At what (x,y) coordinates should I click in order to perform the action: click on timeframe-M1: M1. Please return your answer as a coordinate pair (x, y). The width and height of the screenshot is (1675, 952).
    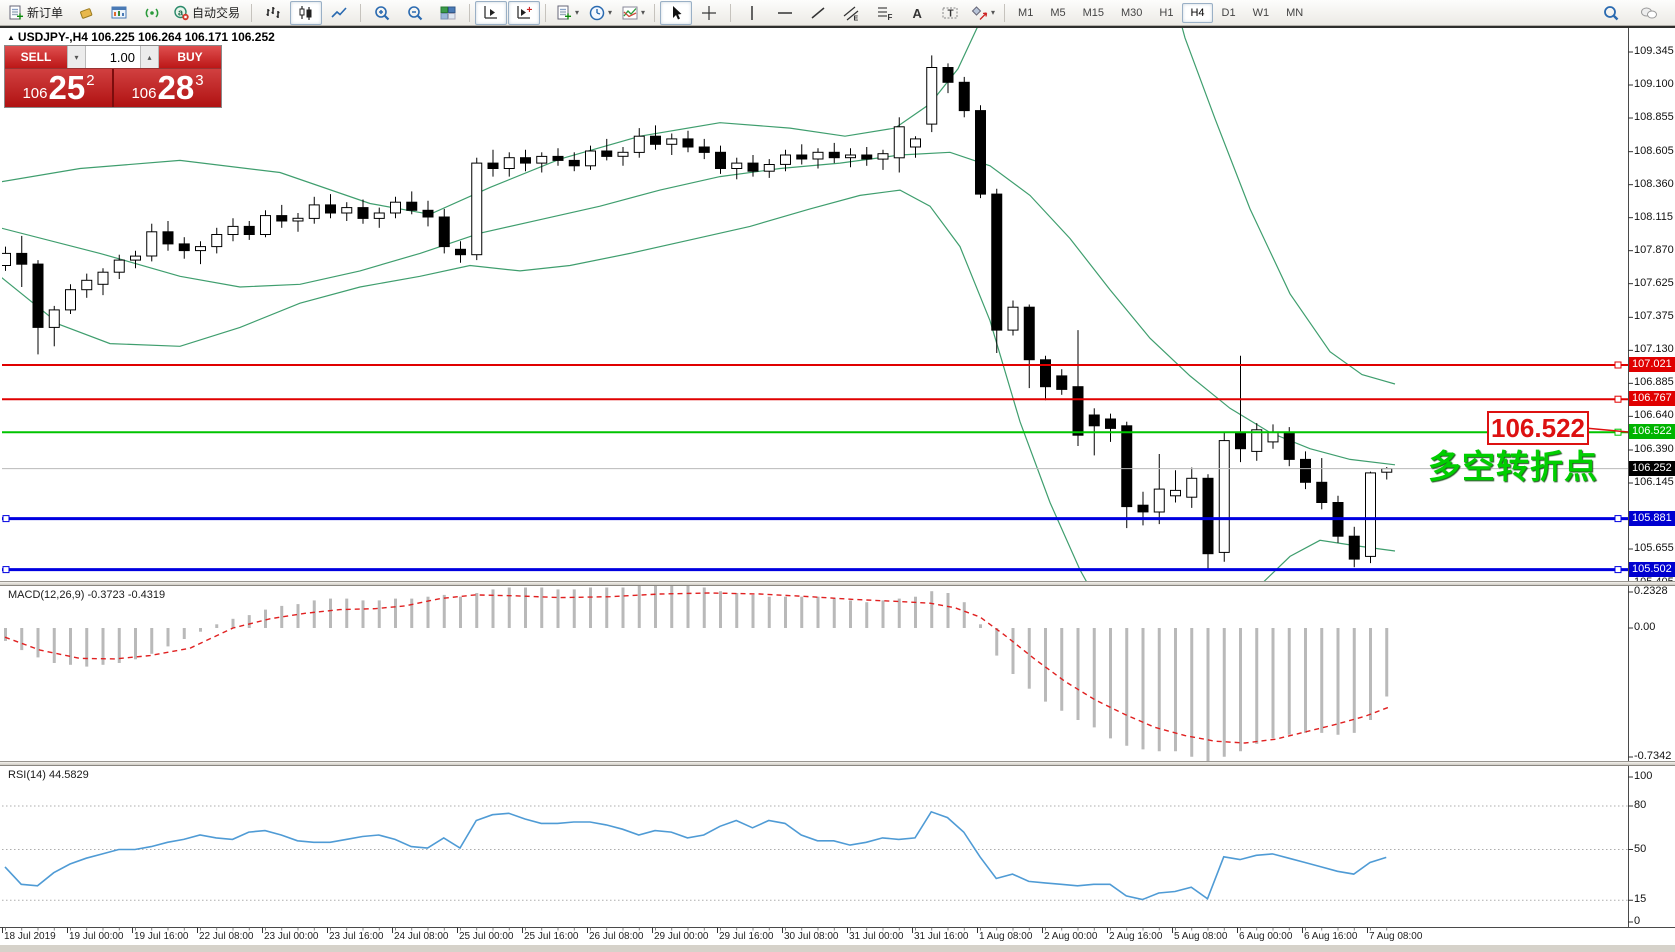
    Looking at the image, I should click on (1026, 12).